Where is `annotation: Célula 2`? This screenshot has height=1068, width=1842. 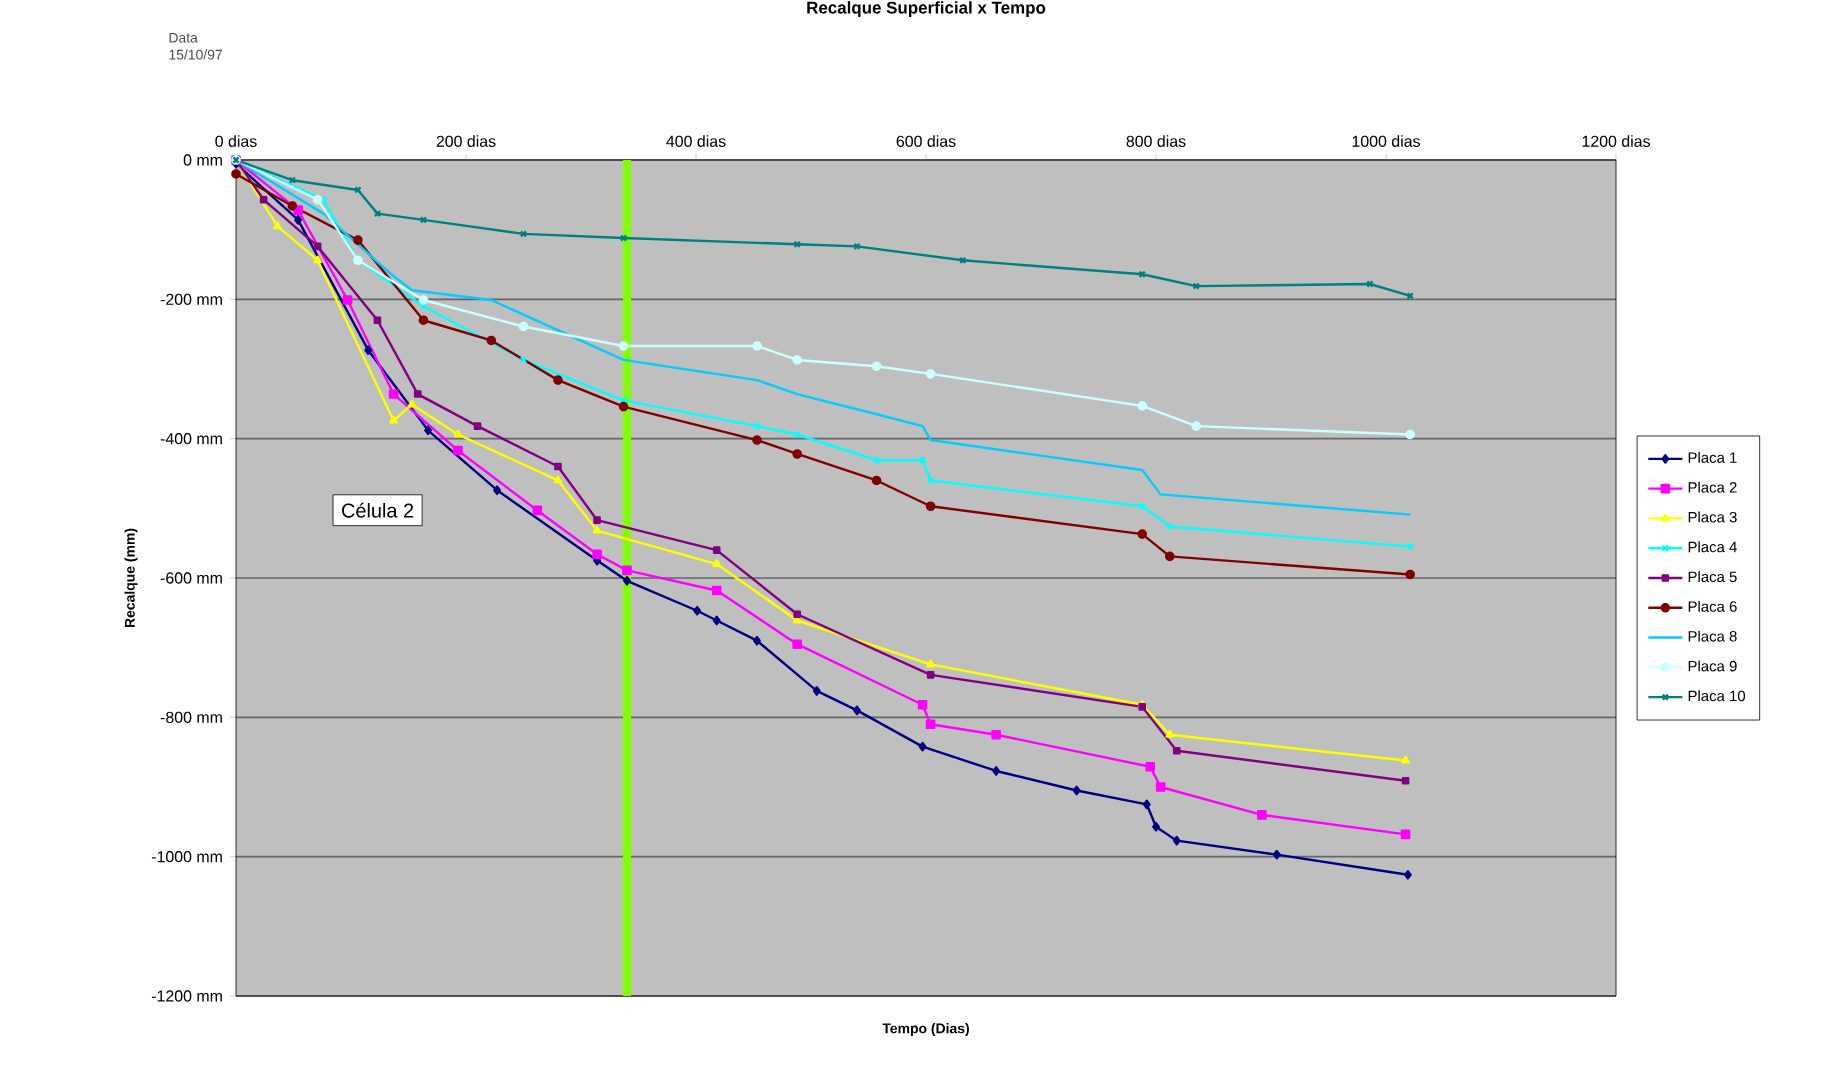 annotation: Célula 2 is located at coordinates (378, 510).